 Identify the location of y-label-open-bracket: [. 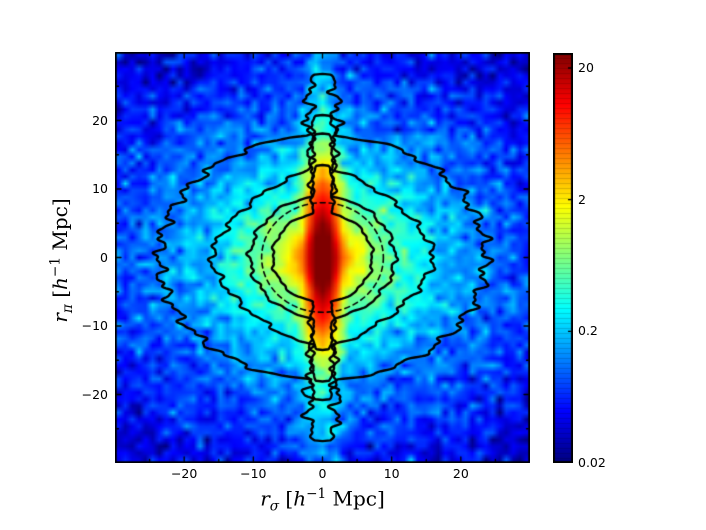
(60, 297).